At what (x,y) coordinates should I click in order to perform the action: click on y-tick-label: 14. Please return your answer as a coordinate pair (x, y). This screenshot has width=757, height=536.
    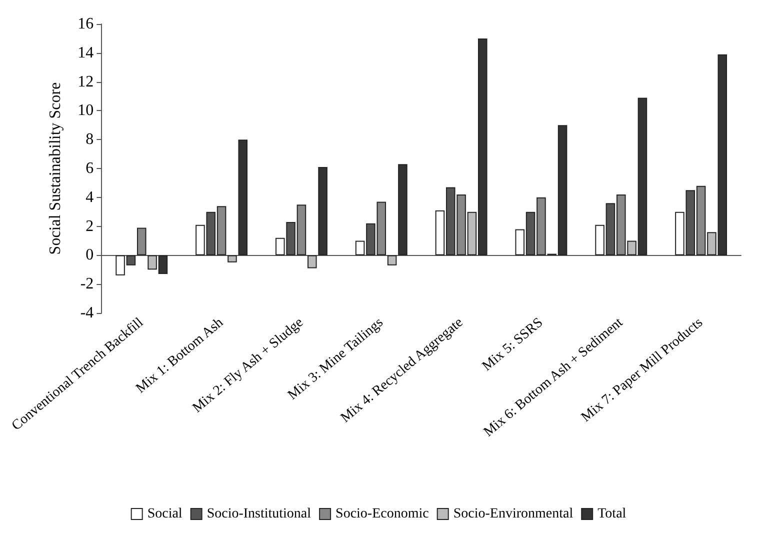
    Looking at the image, I should click on (86, 53).